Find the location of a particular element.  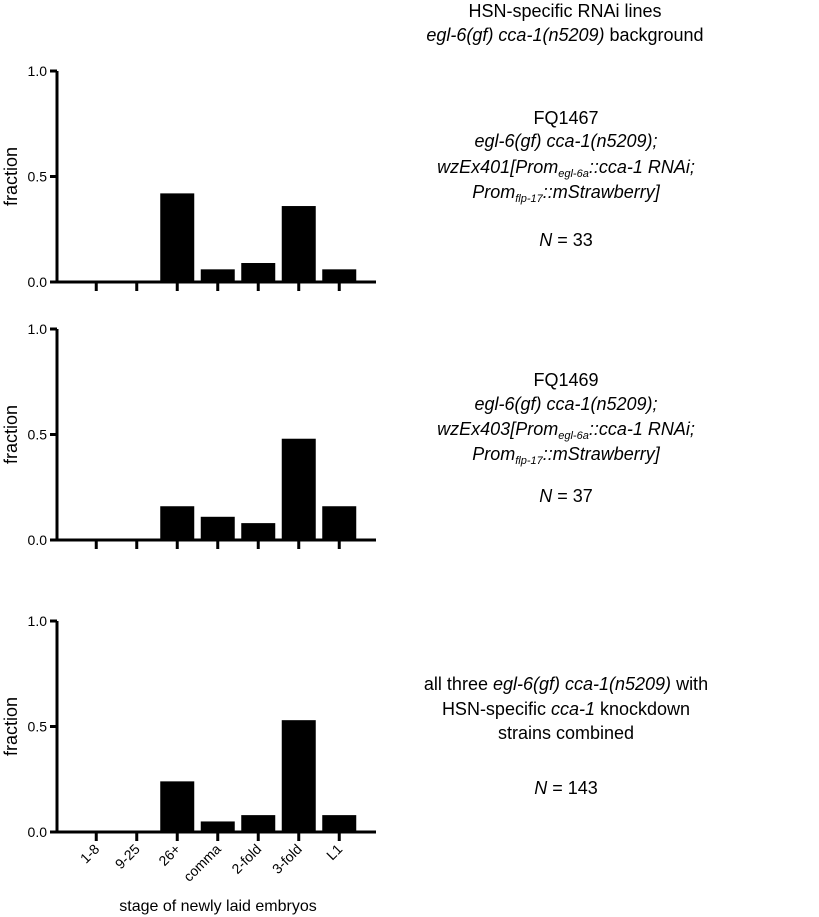

panel-2-n: N = 37 is located at coordinates (566, 496).